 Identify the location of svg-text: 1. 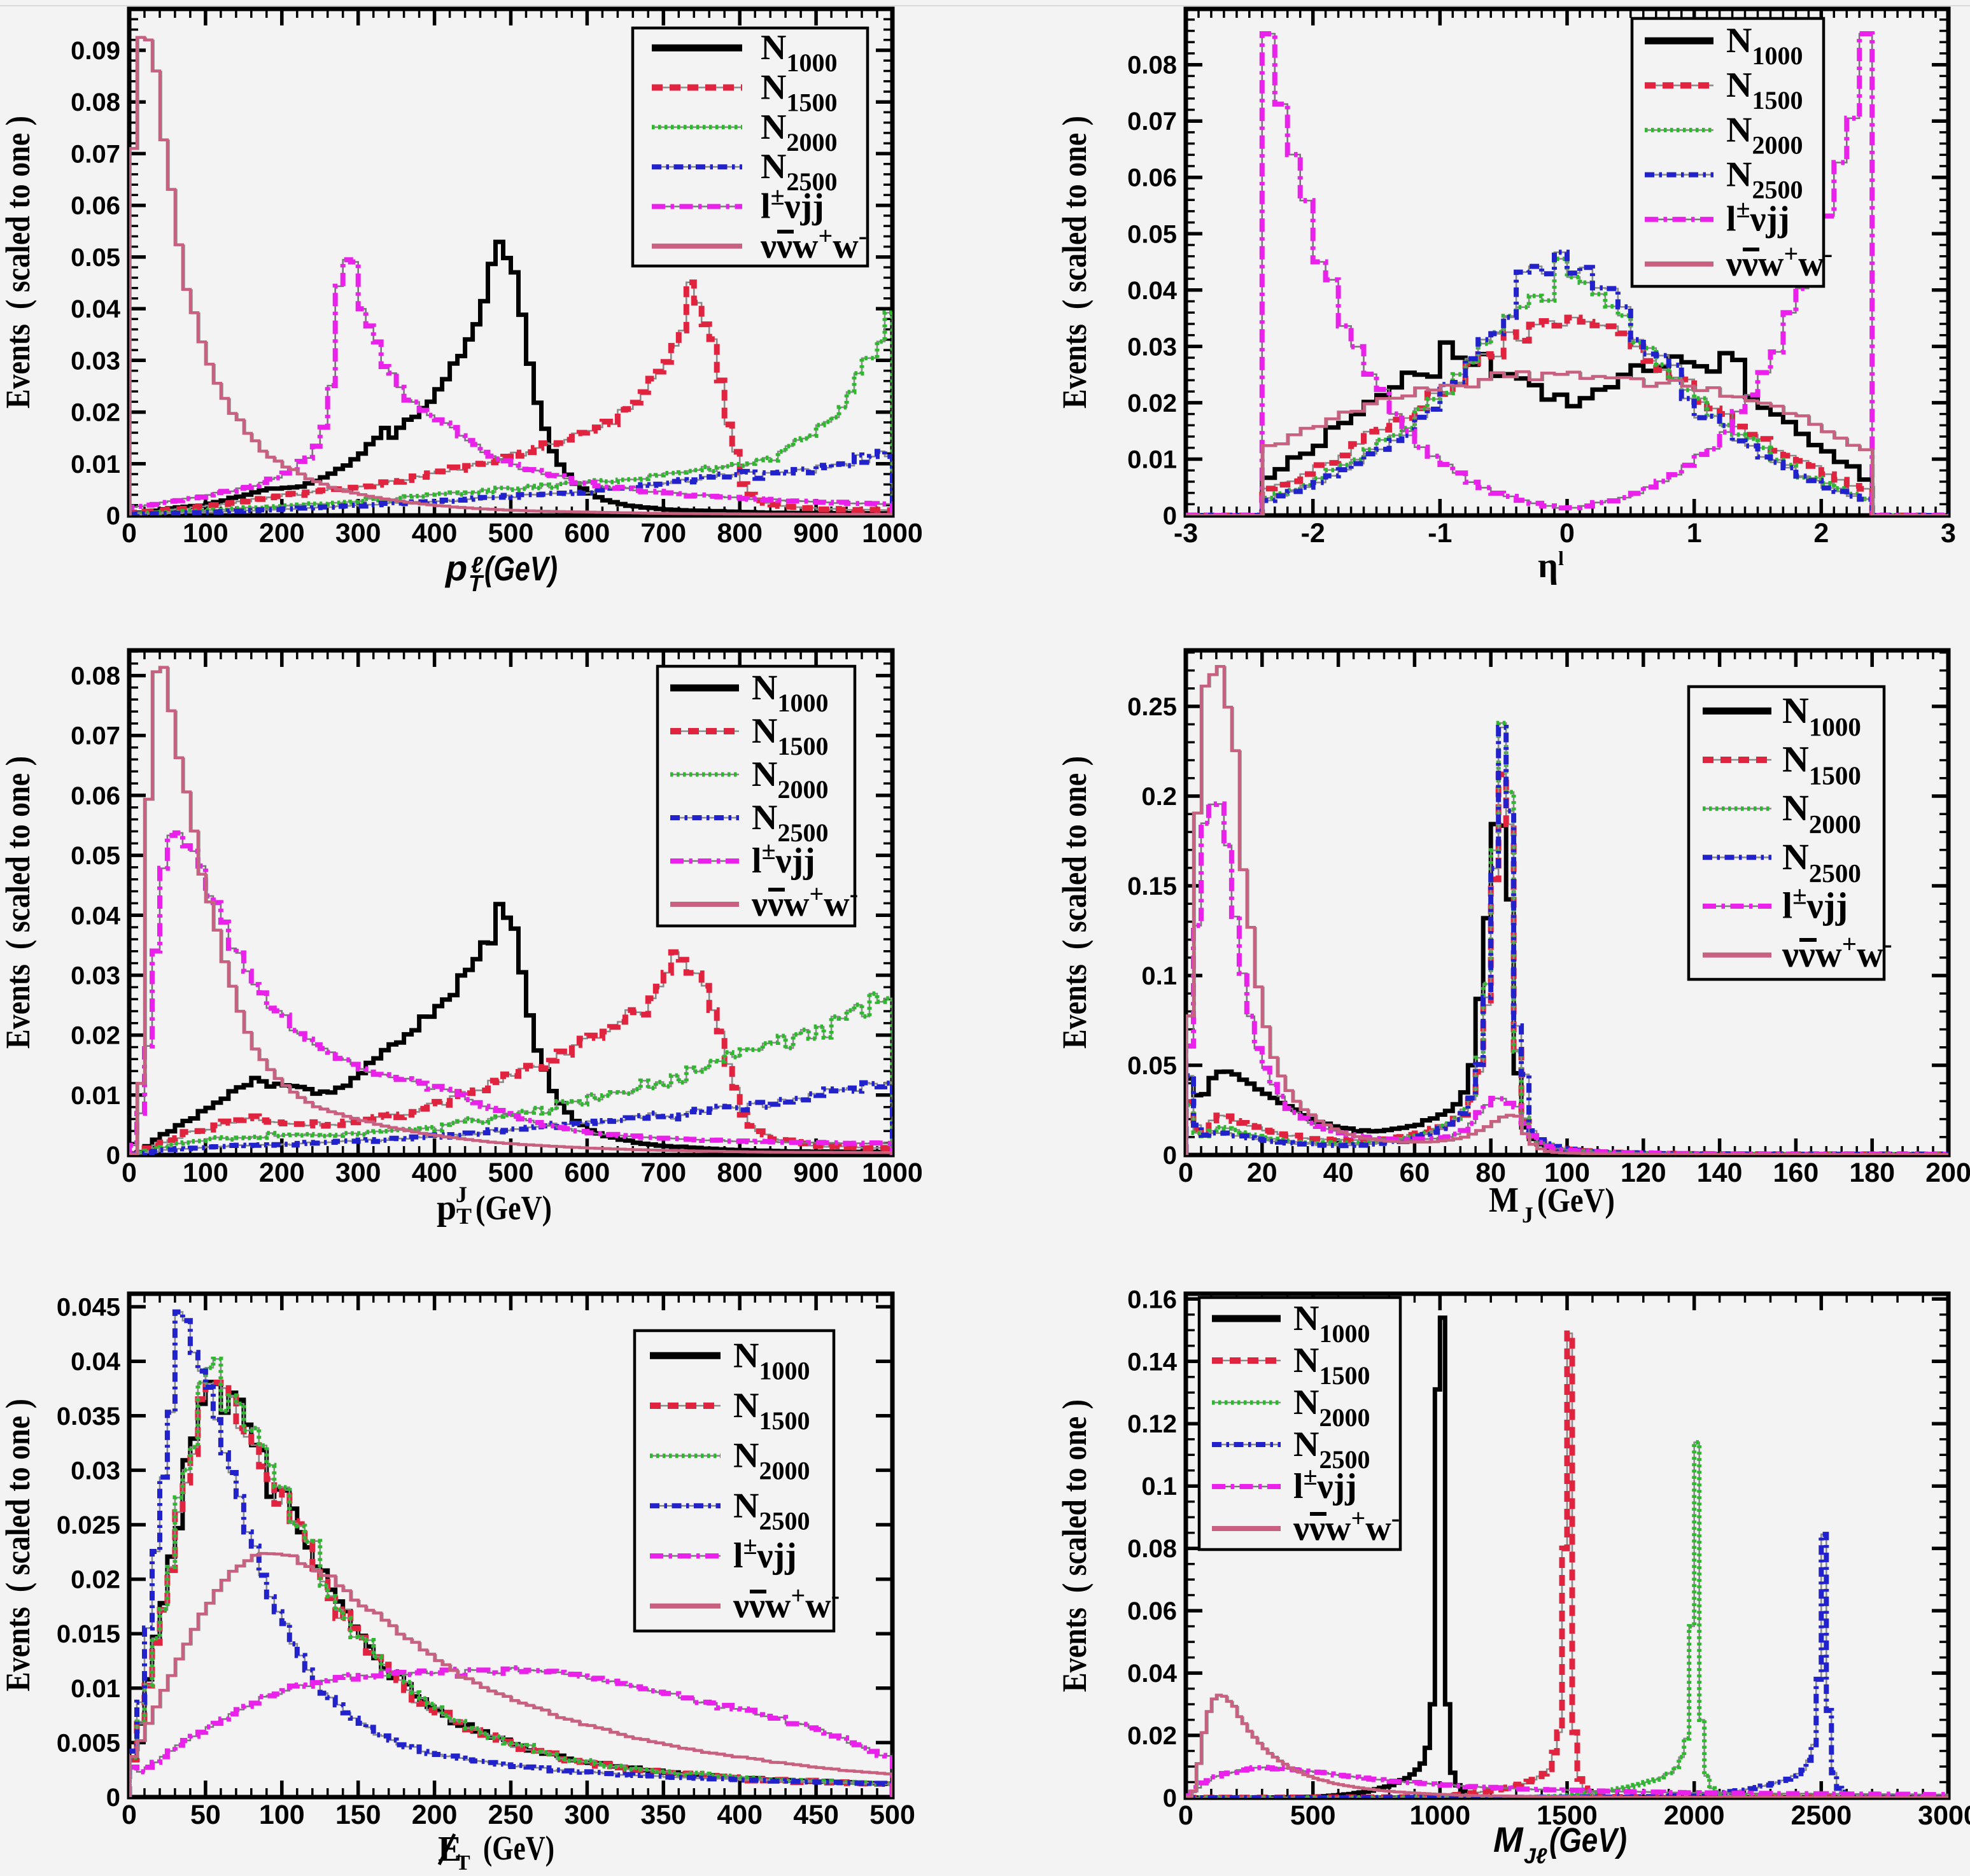
(1694, 533).